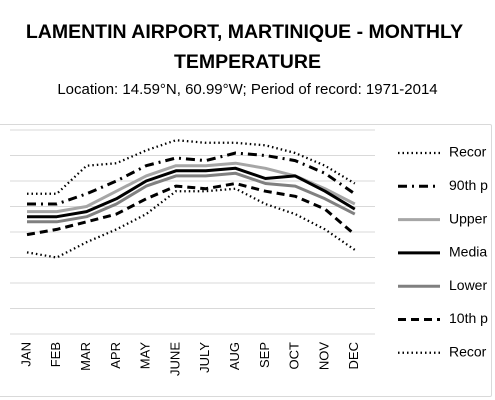 The width and height of the screenshot is (495, 400). What do you see at coordinates (244, 32) in the screenshot?
I see `chart-title-line-1: LAMENTIN AIRPORT, MARTINIQUE - MONTHLY` at bounding box center [244, 32].